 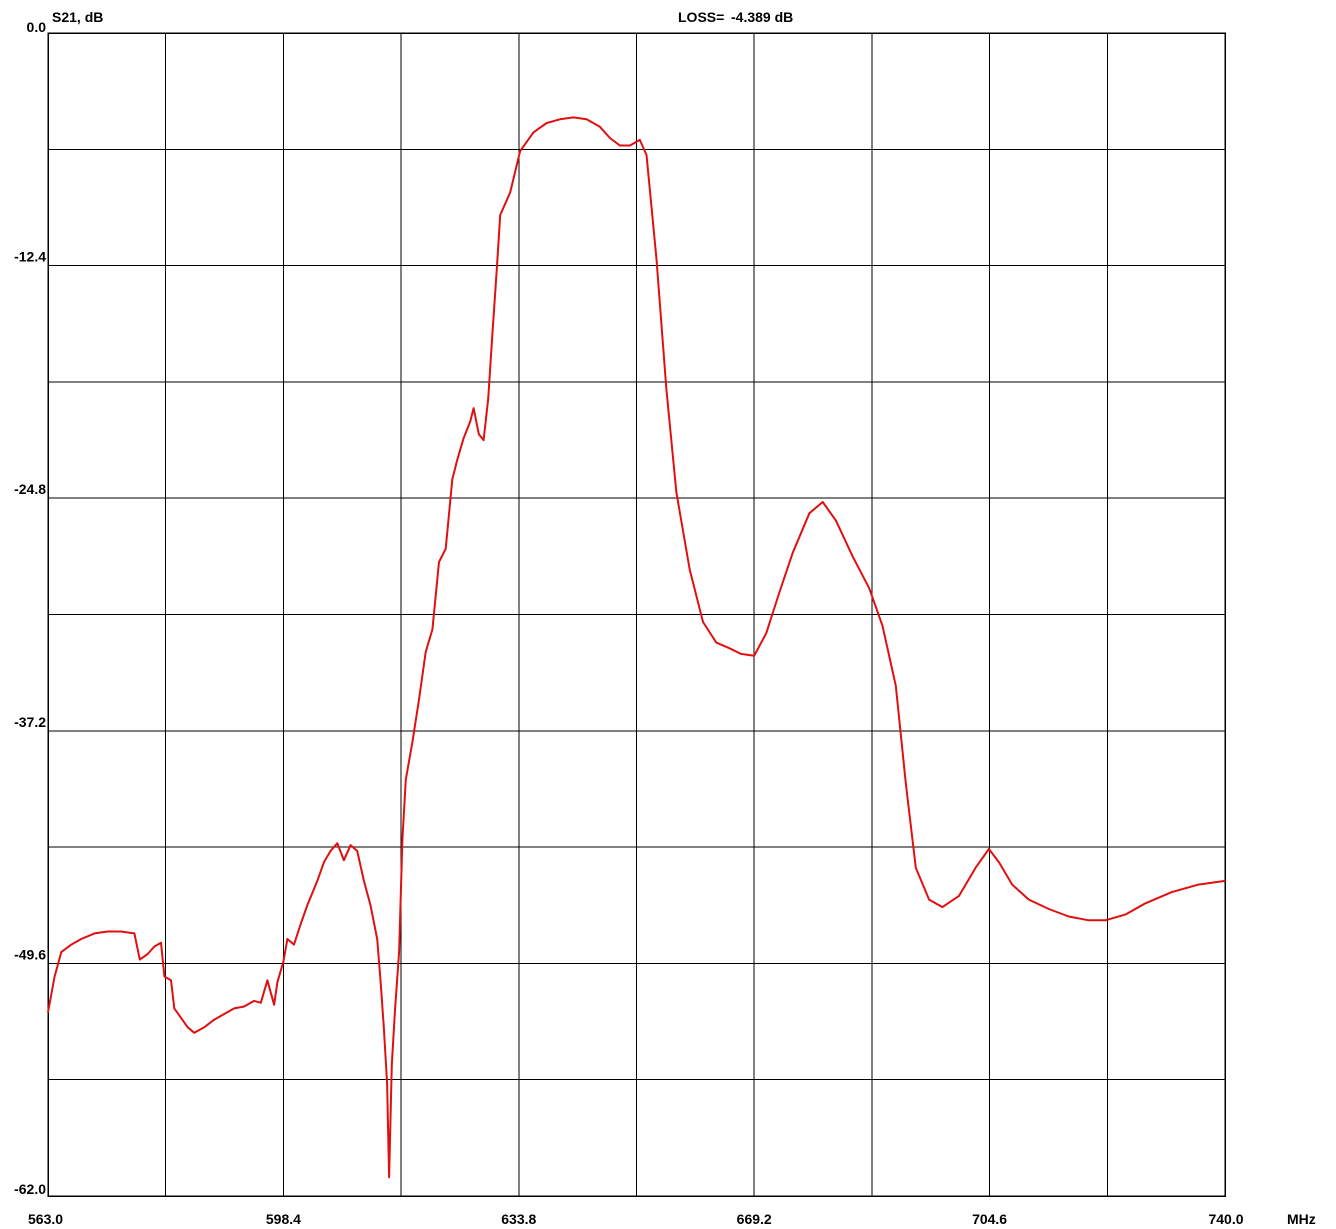 What do you see at coordinates (30, 954) in the screenshot?
I see `y-tick-label: -49.6` at bounding box center [30, 954].